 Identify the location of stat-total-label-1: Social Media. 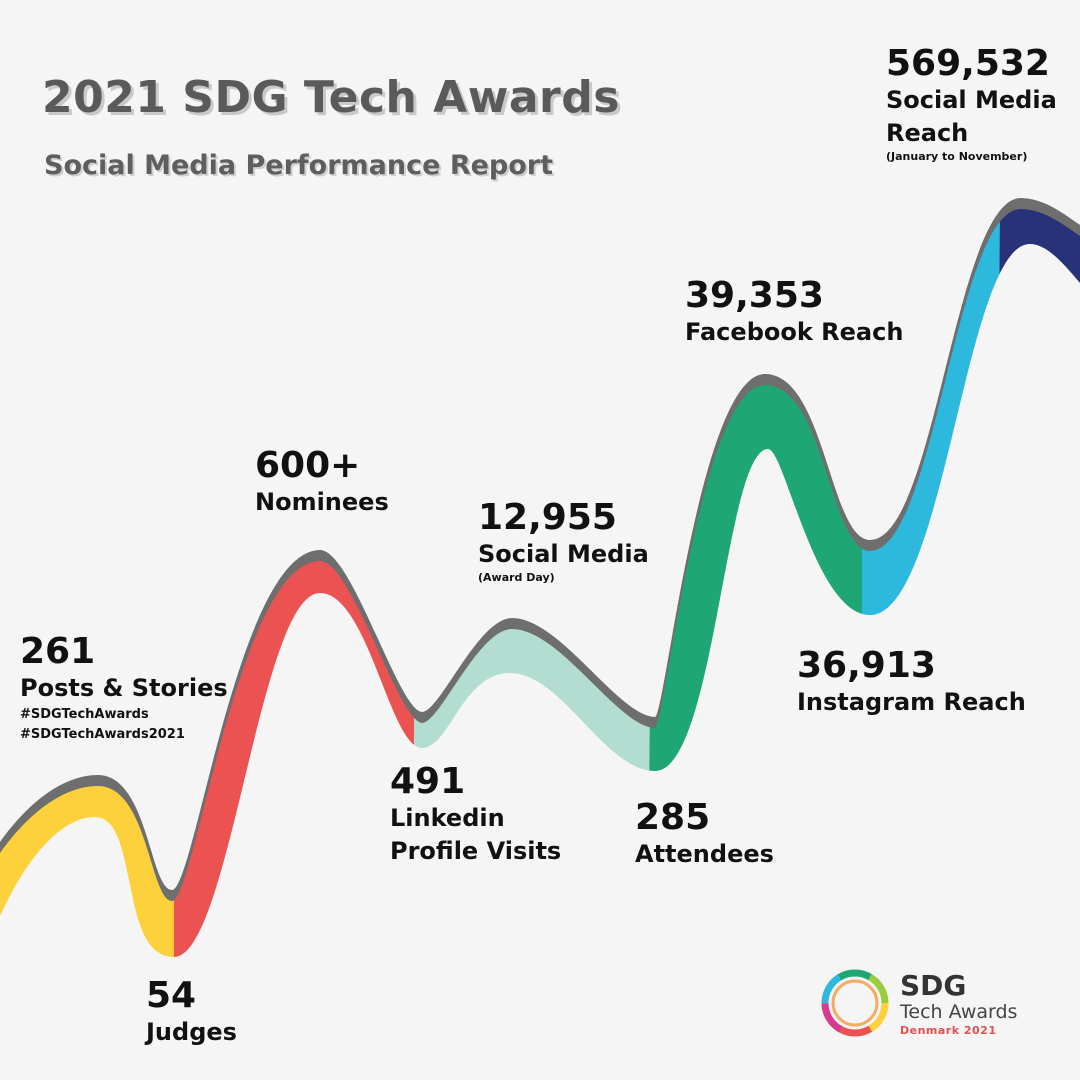
(971, 100).